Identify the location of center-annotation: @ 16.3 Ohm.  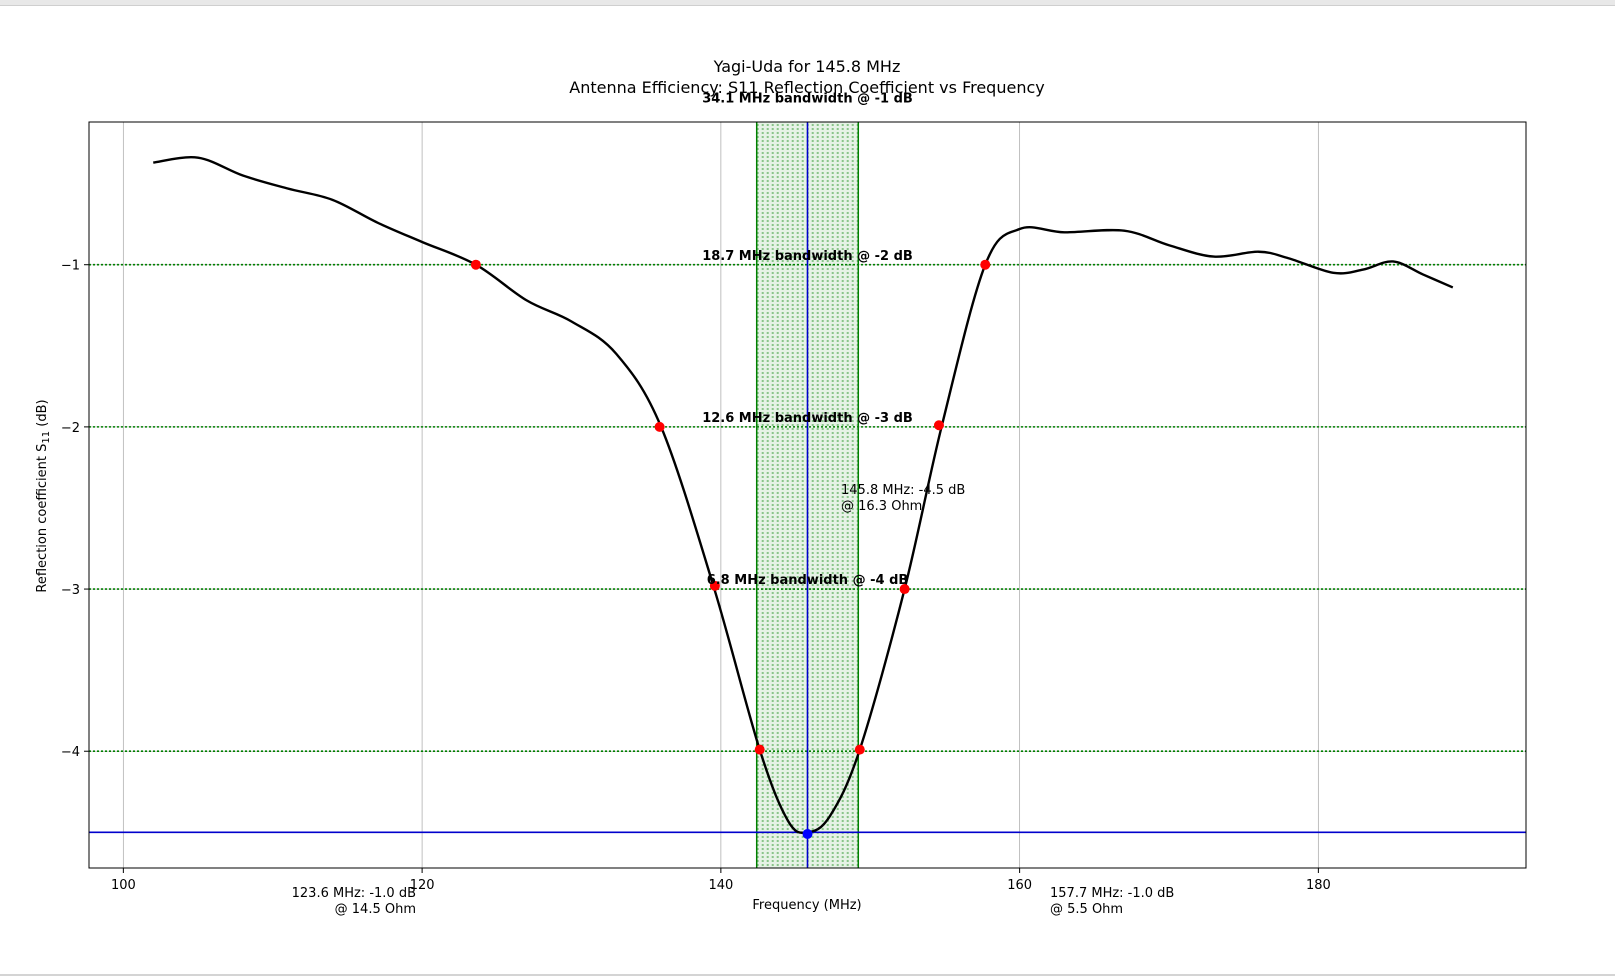
(881, 506).